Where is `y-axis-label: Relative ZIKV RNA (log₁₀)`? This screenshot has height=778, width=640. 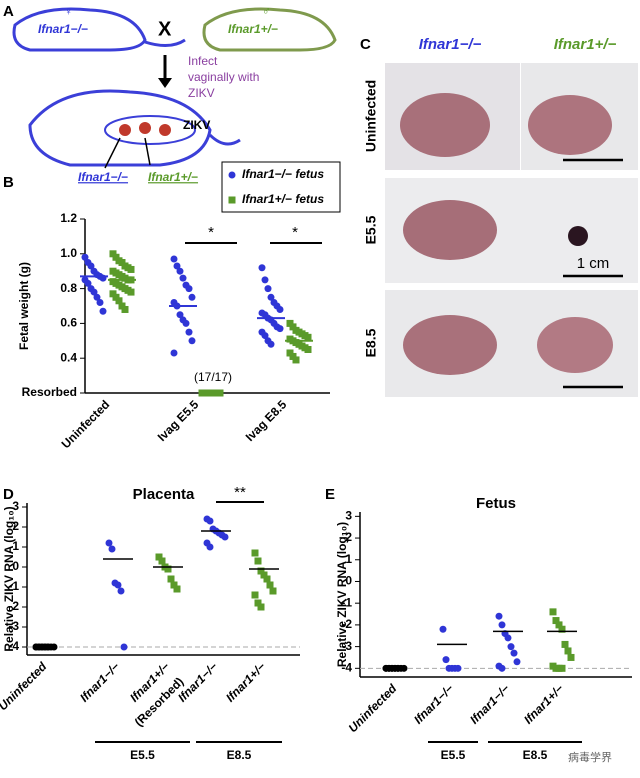
y-axis-label: Relative ZIKV RNA (log₁₀) is located at coordinates (342, 594).